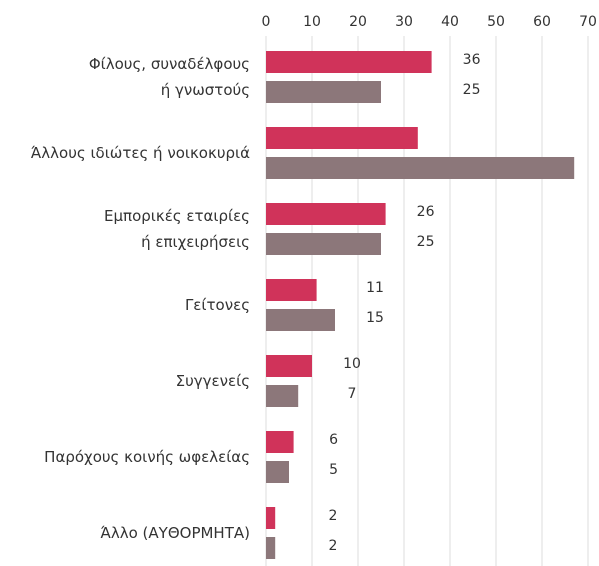  Describe the element at coordinates (217, 305) in the screenshot. I see `category-label: Γείτονες` at that location.